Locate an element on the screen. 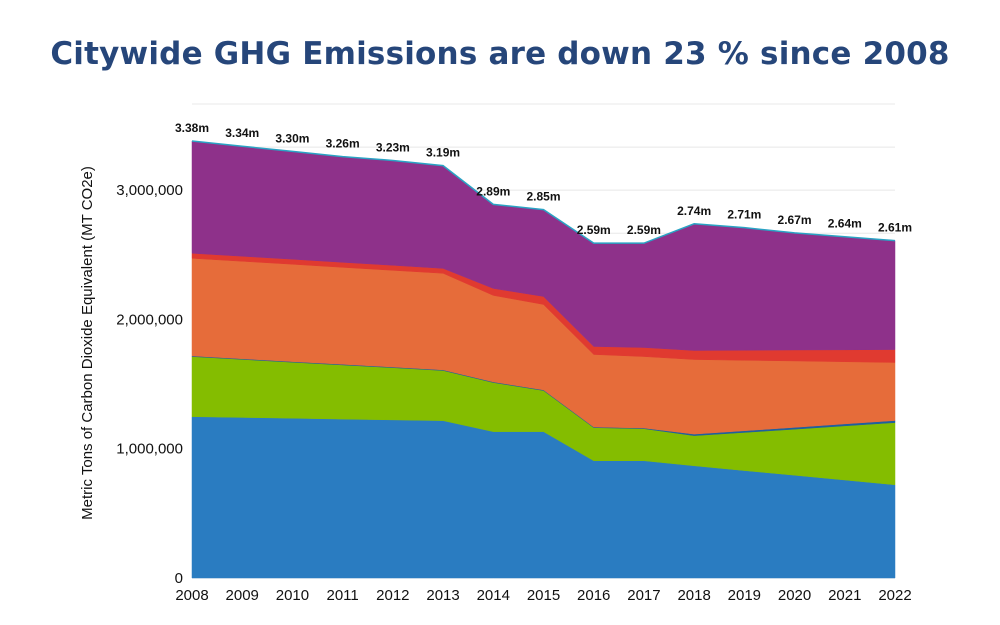 Image resolution: width=1000 pixels, height=625 pixels. x-tick-label: 2015 is located at coordinates (543, 595).